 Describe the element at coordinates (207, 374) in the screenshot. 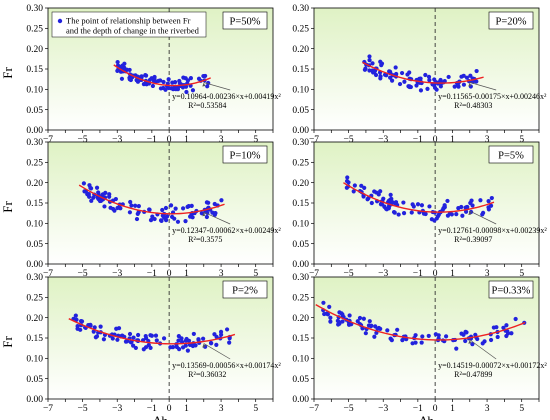

I see `r-squared: R²=0.36032` at that location.